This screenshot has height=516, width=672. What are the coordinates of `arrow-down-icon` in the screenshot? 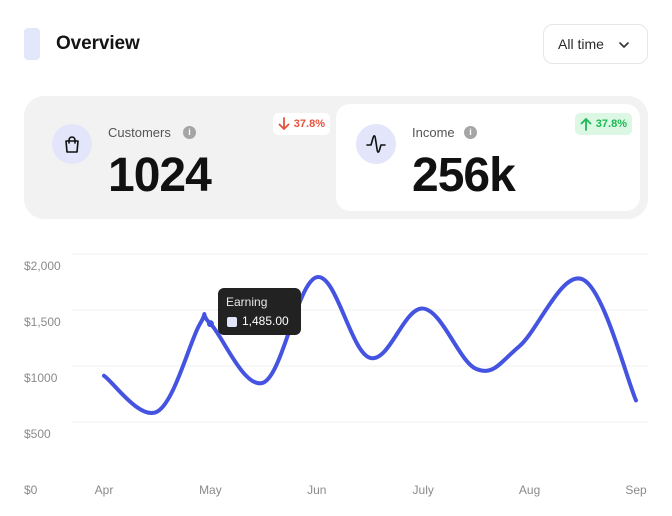 It's located at (284, 123).